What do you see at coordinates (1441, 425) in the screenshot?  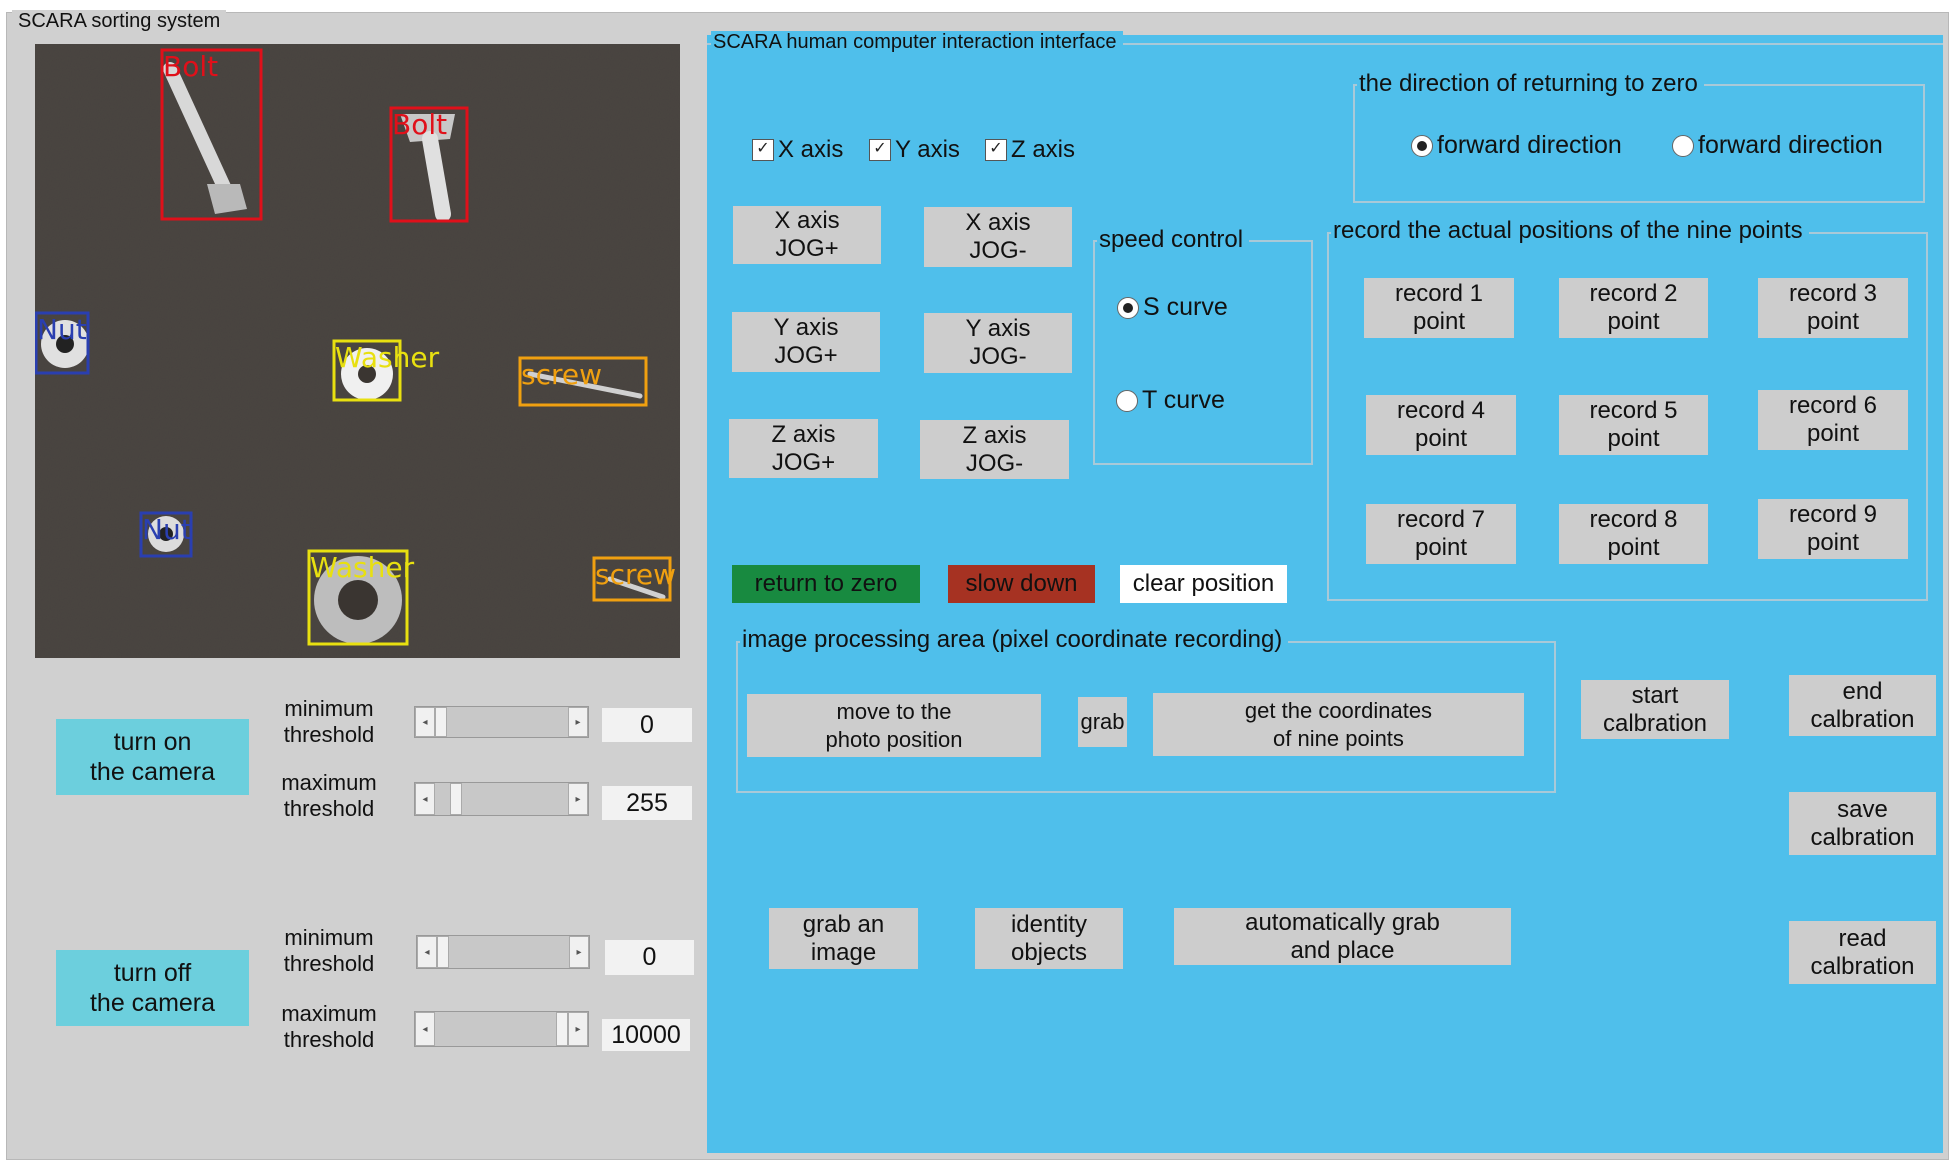 I see `record-point-4-button: record 4 point` at bounding box center [1441, 425].